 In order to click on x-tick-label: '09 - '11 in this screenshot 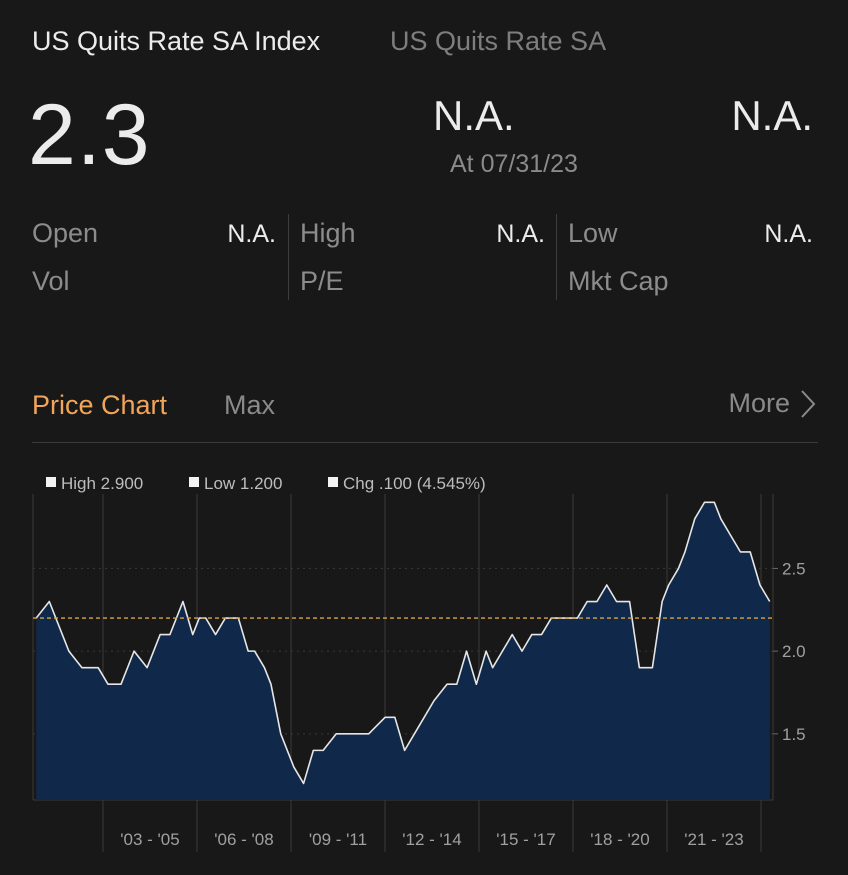, I will do `click(338, 839)`.